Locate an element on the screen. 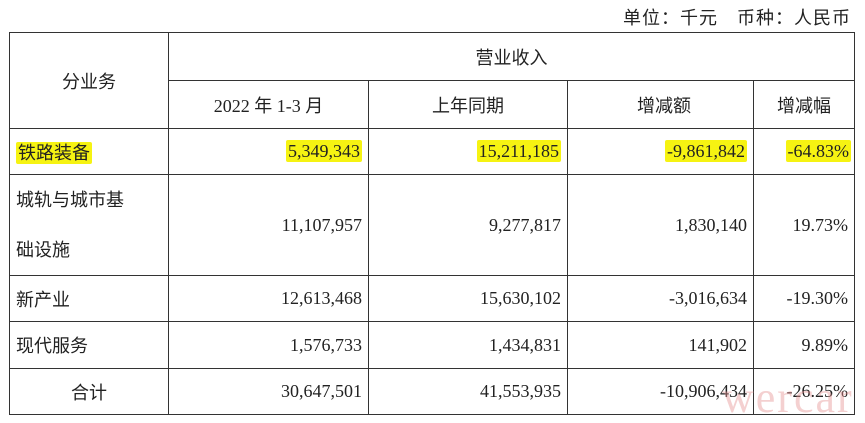  header-segment: 分业务 is located at coordinates (89, 80).